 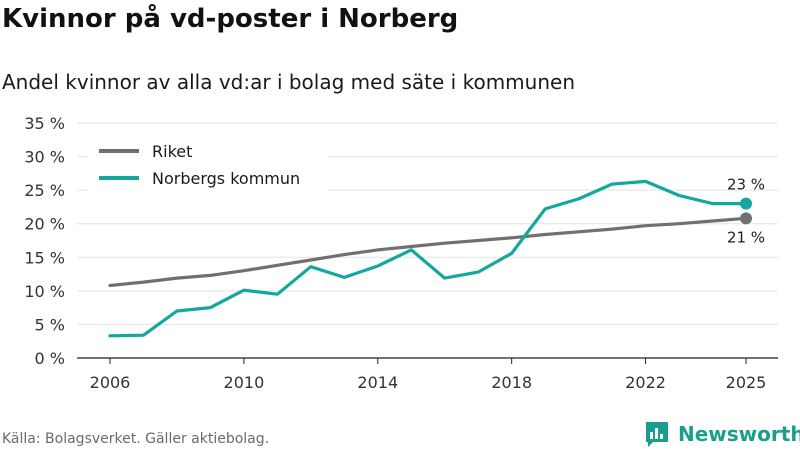 I want to click on y-tick-label: 30 %, so click(x=44, y=157).